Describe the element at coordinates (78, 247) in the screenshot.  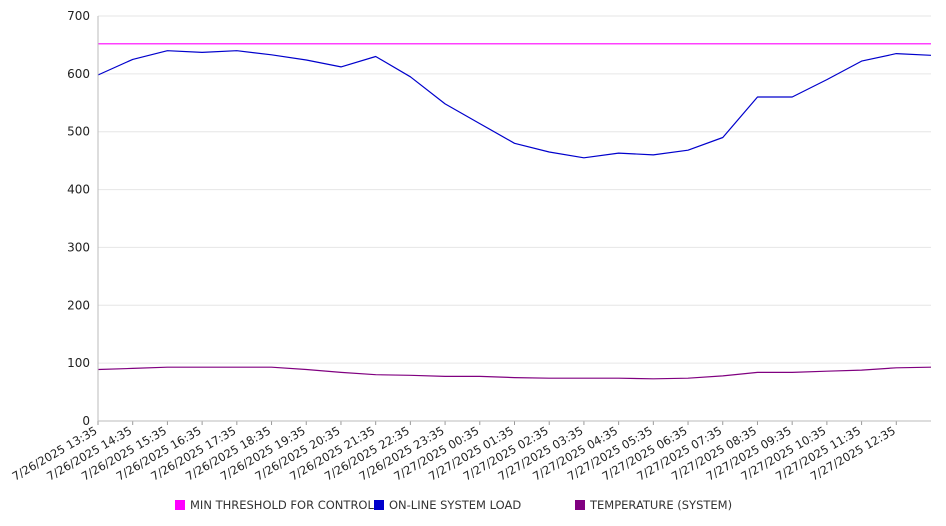
I see `y-tick-label: 300` at that location.